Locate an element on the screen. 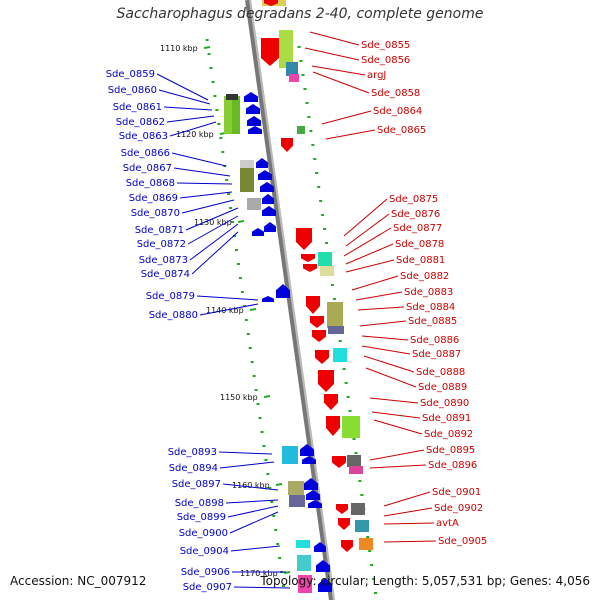 The image size is (600, 600). reverse-gene-label: Sde_0897 is located at coordinates (196, 484).